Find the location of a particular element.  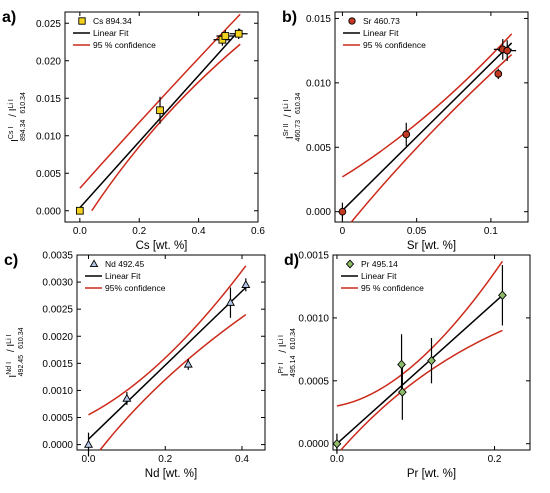

legend-entry-data: Nd 492.45 is located at coordinates (124, 264).